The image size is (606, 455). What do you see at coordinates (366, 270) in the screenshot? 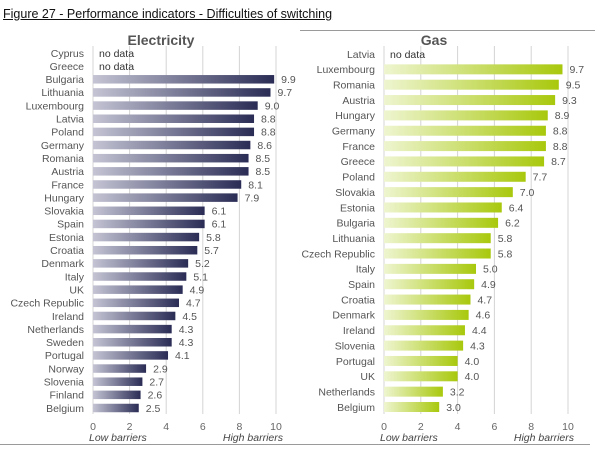
I see `category-label: Italy` at bounding box center [366, 270].